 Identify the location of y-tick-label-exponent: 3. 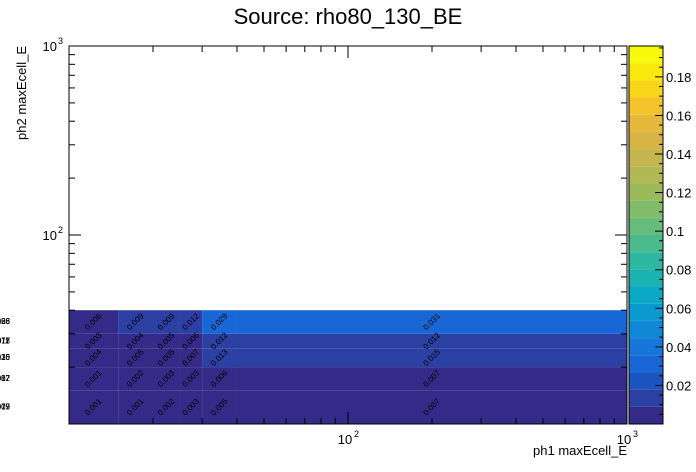
(60, 41).